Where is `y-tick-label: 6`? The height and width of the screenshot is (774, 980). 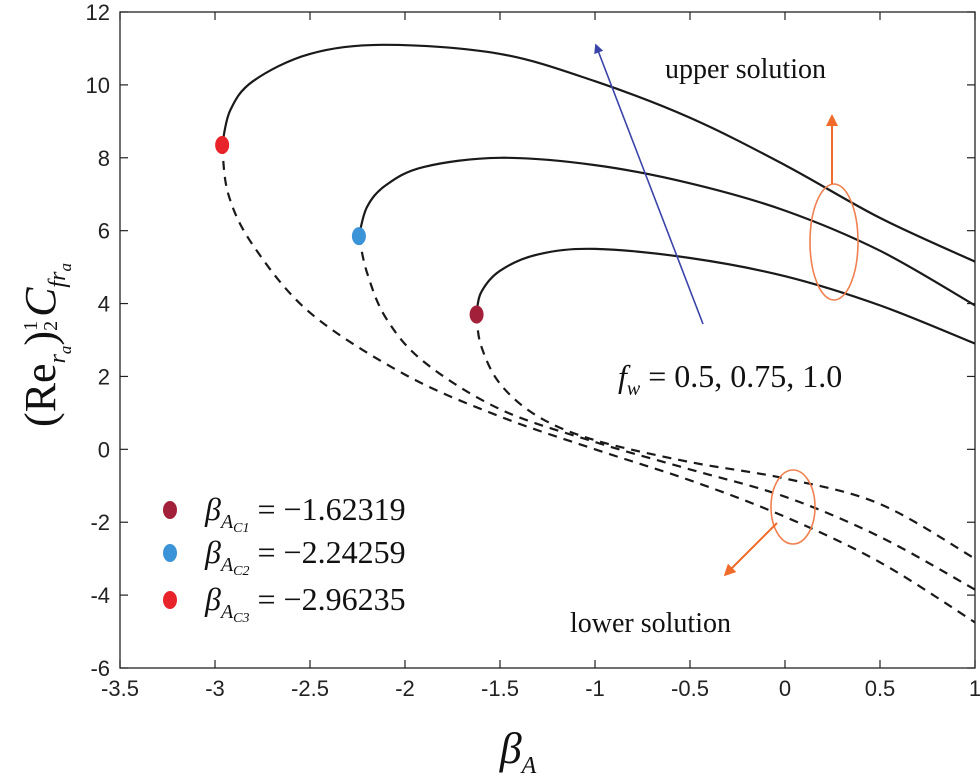 y-tick-label: 6 is located at coordinates (104, 231).